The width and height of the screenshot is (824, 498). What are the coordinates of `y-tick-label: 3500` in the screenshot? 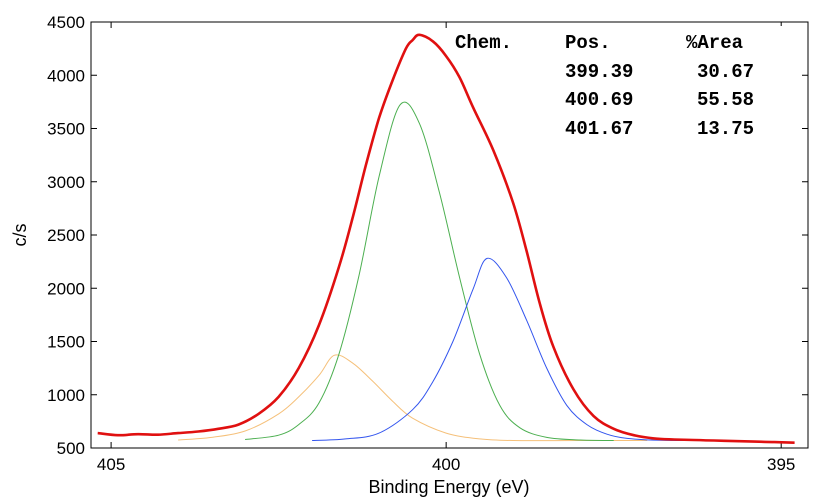 It's located at (66, 129).